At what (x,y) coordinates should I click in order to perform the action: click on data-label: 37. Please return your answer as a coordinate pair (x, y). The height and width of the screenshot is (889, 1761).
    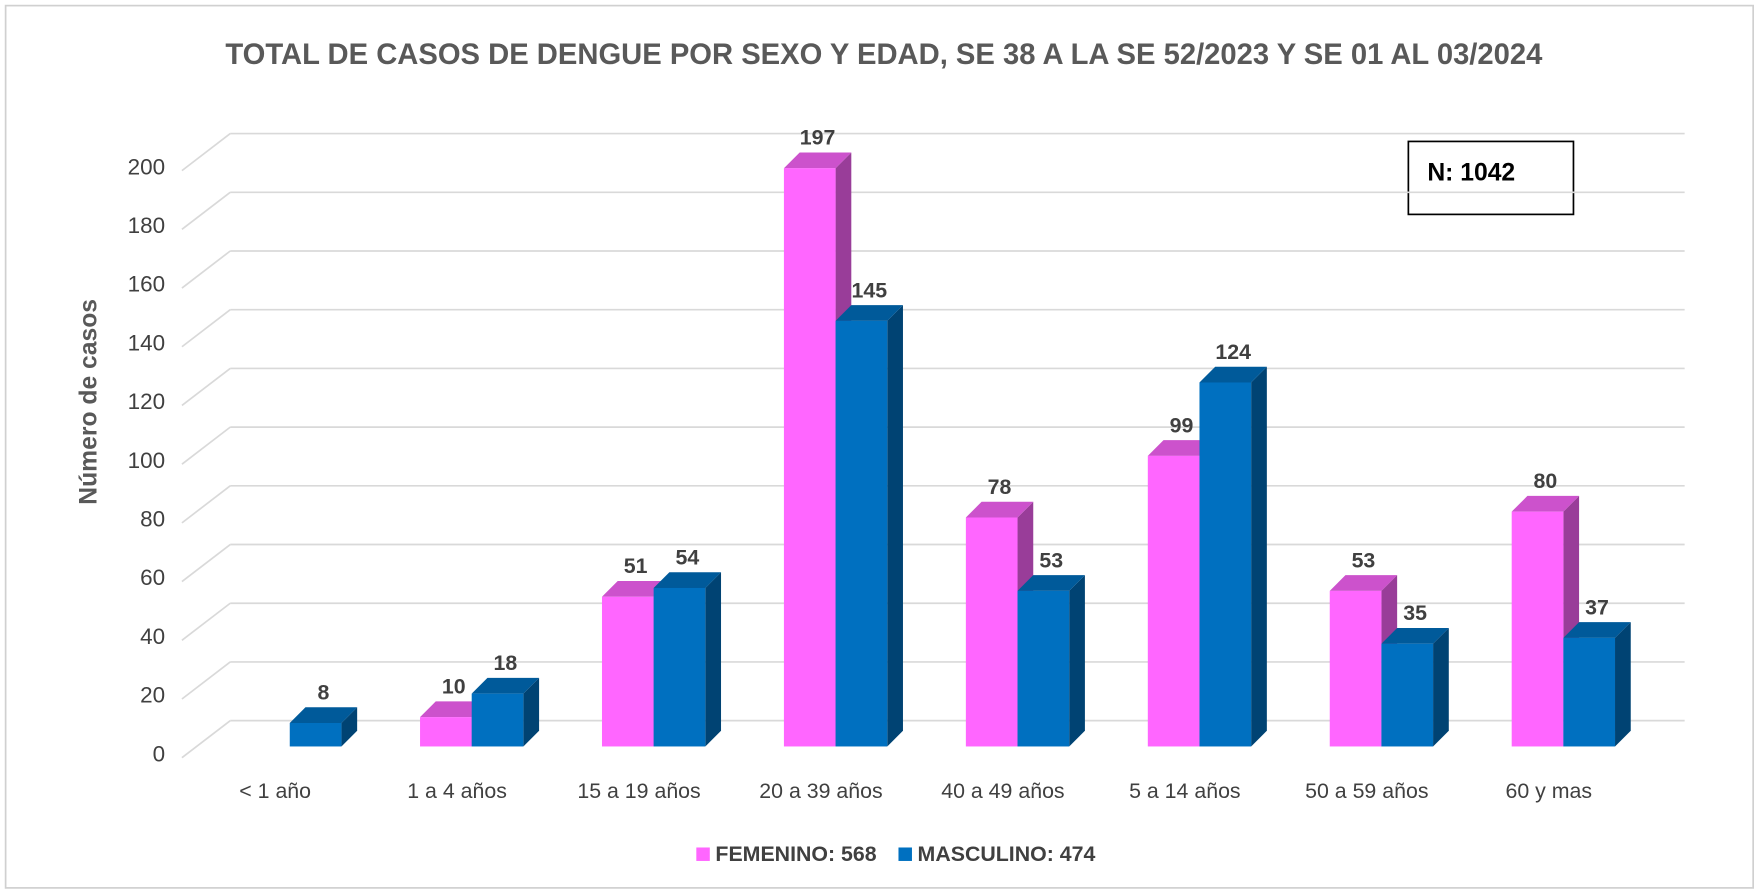
    Looking at the image, I should click on (1597, 607).